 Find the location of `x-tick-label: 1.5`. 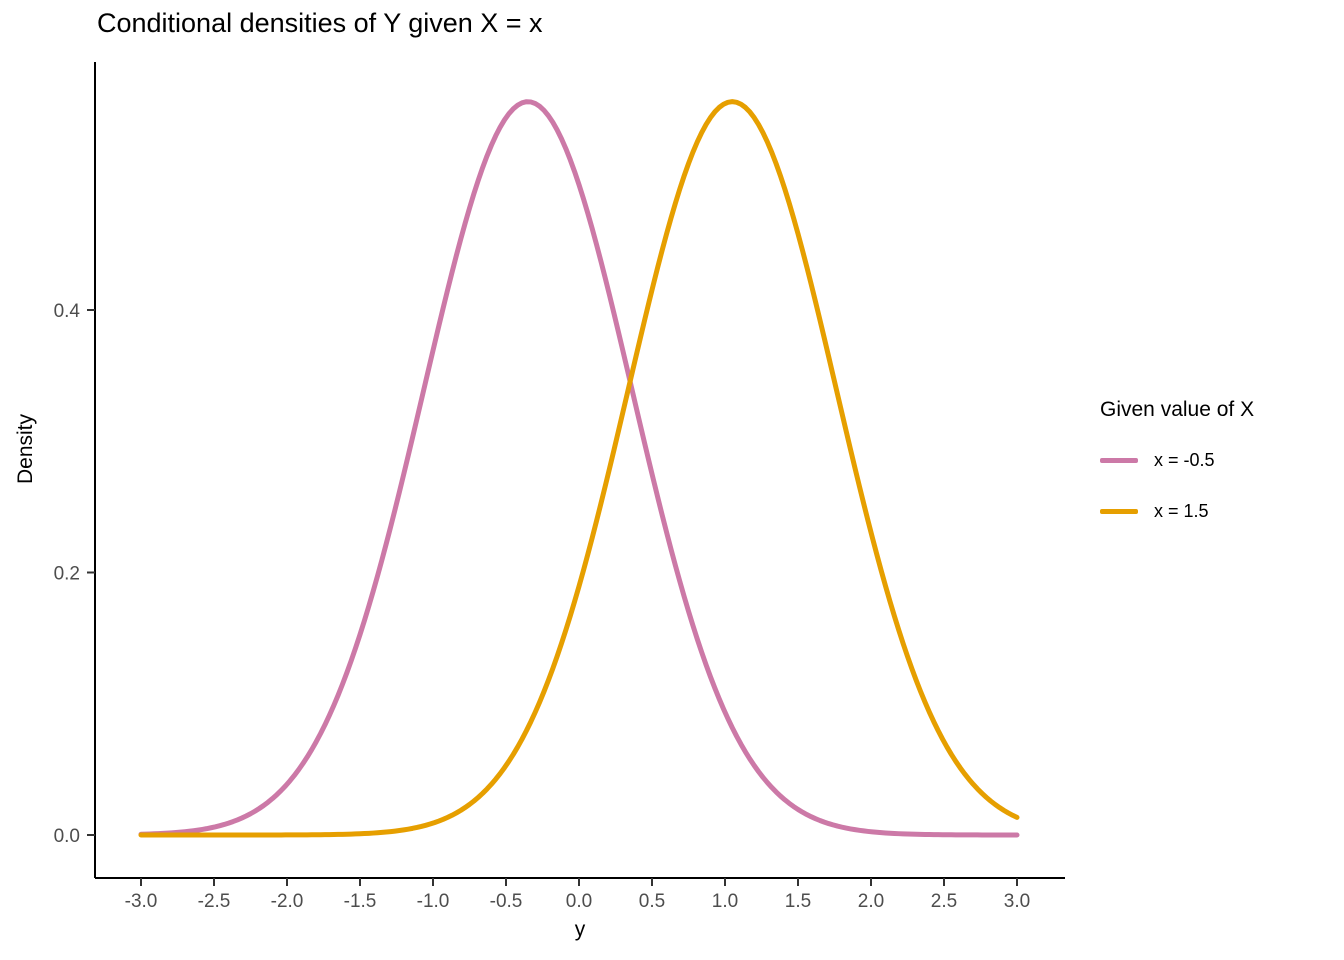

x-tick-label: 1.5 is located at coordinates (798, 901).